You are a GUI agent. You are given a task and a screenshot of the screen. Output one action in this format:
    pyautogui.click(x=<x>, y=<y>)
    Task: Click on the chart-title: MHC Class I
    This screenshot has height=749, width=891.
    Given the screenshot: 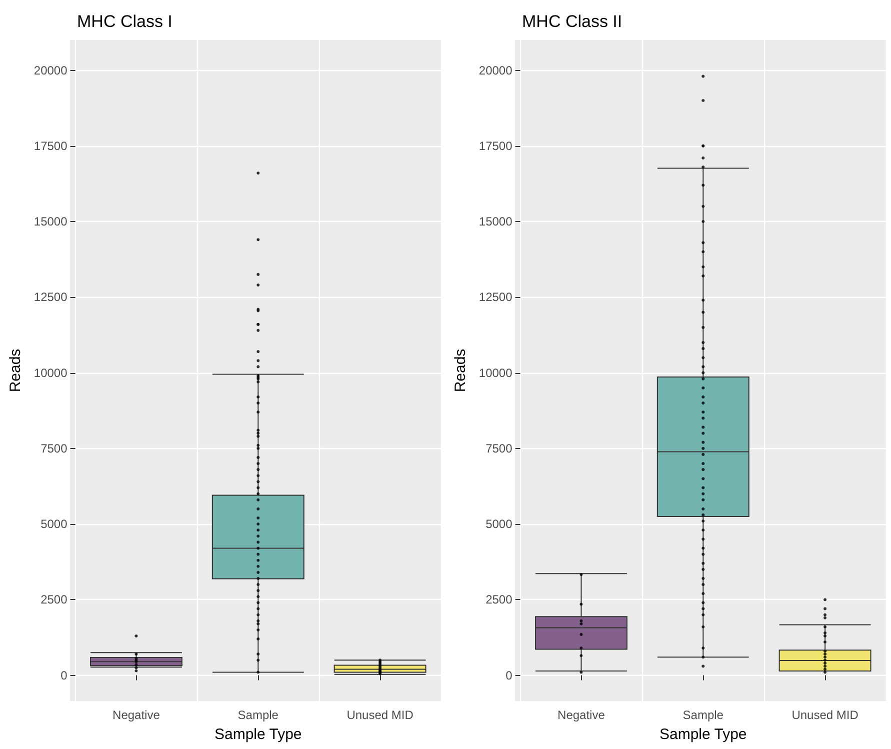 What is the action you would take?
    pyautogui.click(x=124, y=21)
    